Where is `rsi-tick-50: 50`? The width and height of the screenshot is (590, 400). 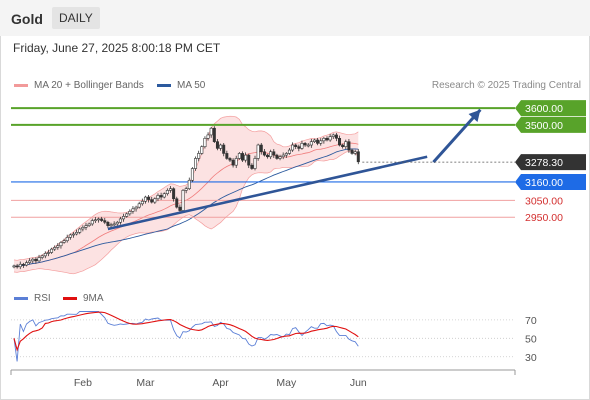 rsi-tick-50: 50 is located at coordinates (531, 339).